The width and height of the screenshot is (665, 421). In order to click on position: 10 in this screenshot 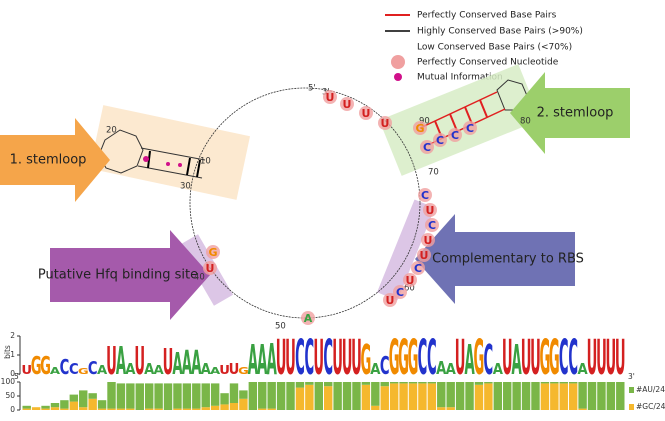, I will do `click(205, 162)`.